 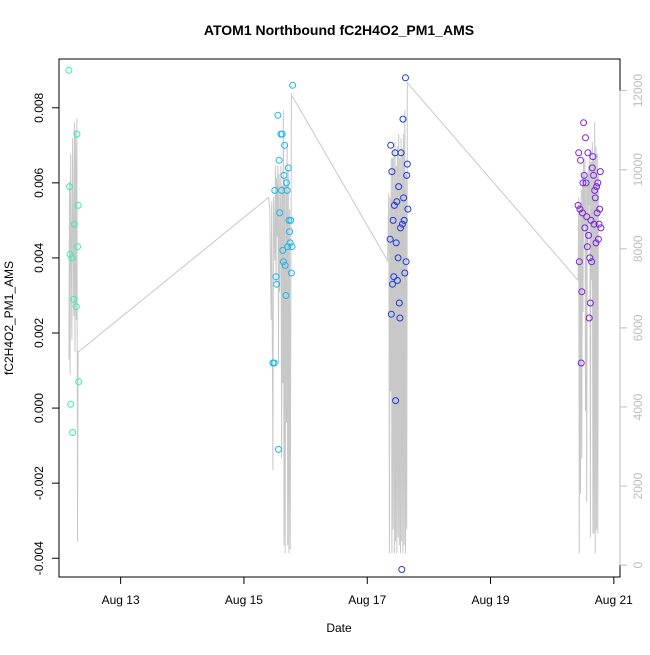 I want to click on y-tick-label: 0.002, so click(x=39, y=333).